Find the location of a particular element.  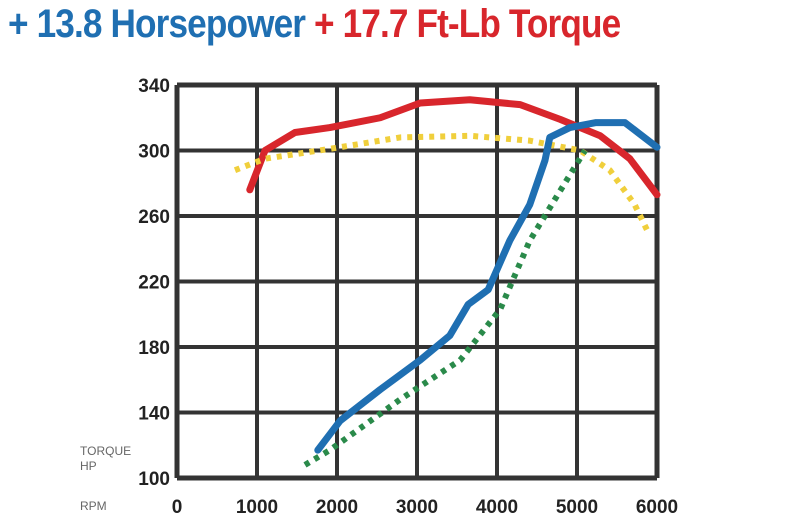

y-tick-label: 180 is located at coordinates (154, 348).